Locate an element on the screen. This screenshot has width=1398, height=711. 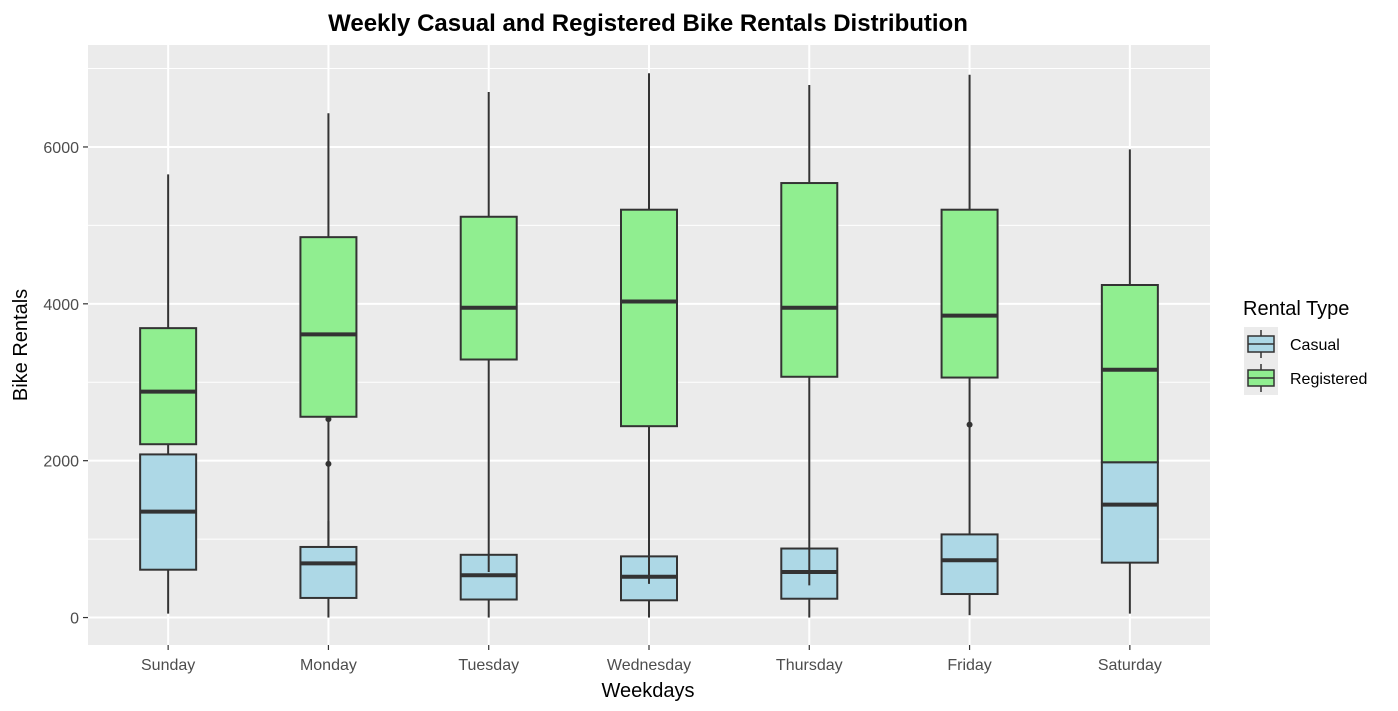
casual-box-friday is located at coordinates (969, 518).